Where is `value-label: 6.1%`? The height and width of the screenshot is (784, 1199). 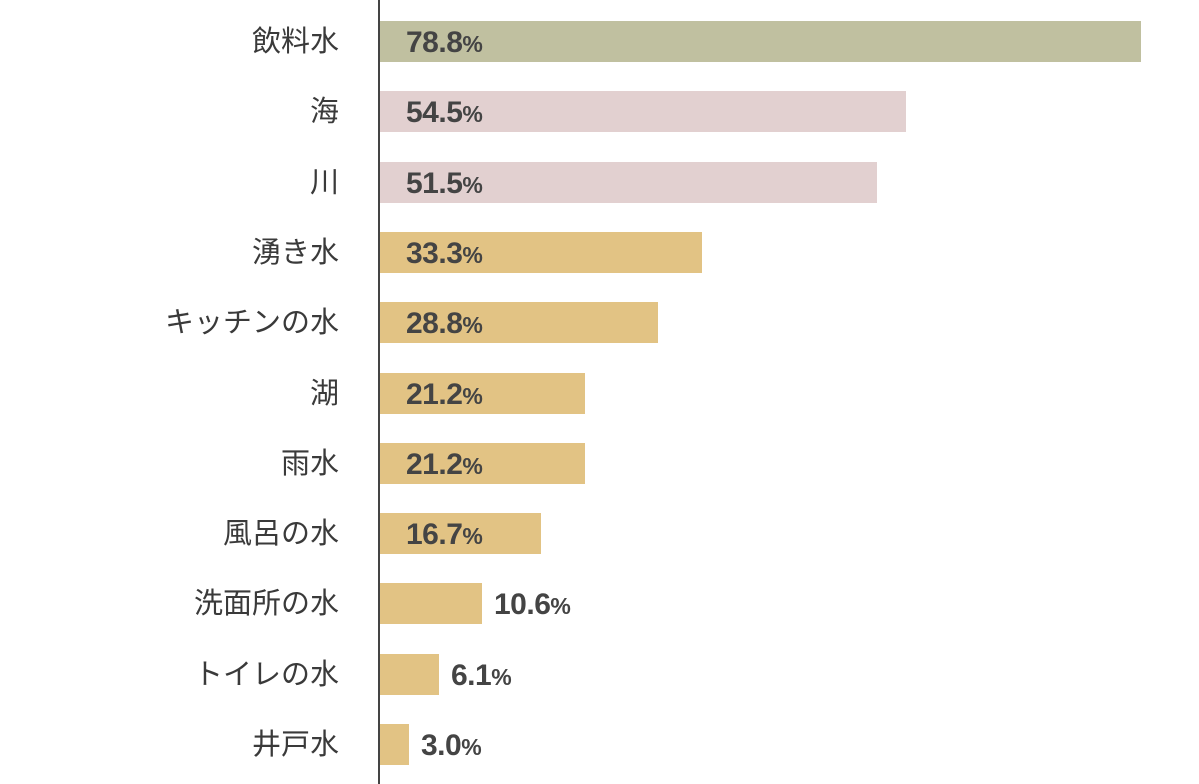 value-label: 6.1% is located at coordinates (481, 674).